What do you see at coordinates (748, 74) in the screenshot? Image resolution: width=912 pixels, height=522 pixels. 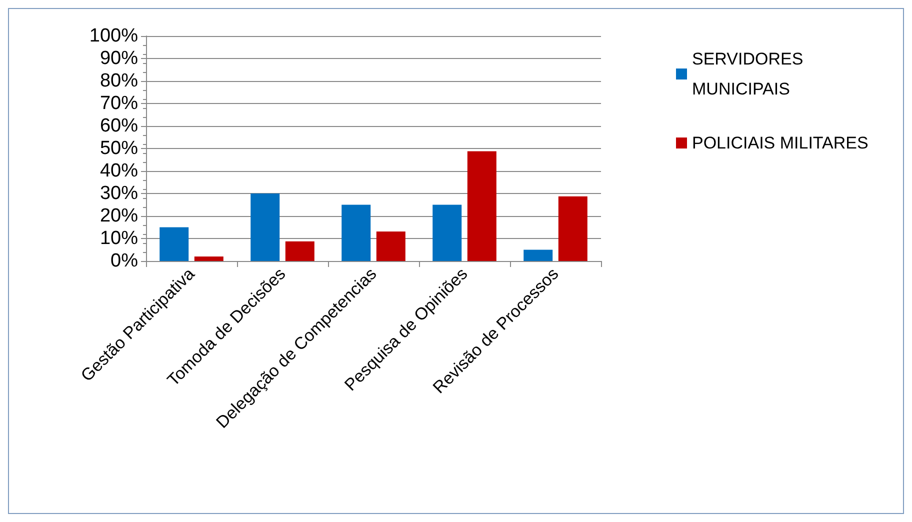 I see `legend-label: SERVIDORES MUNICIPAIS` at bounding box center [748, 74].